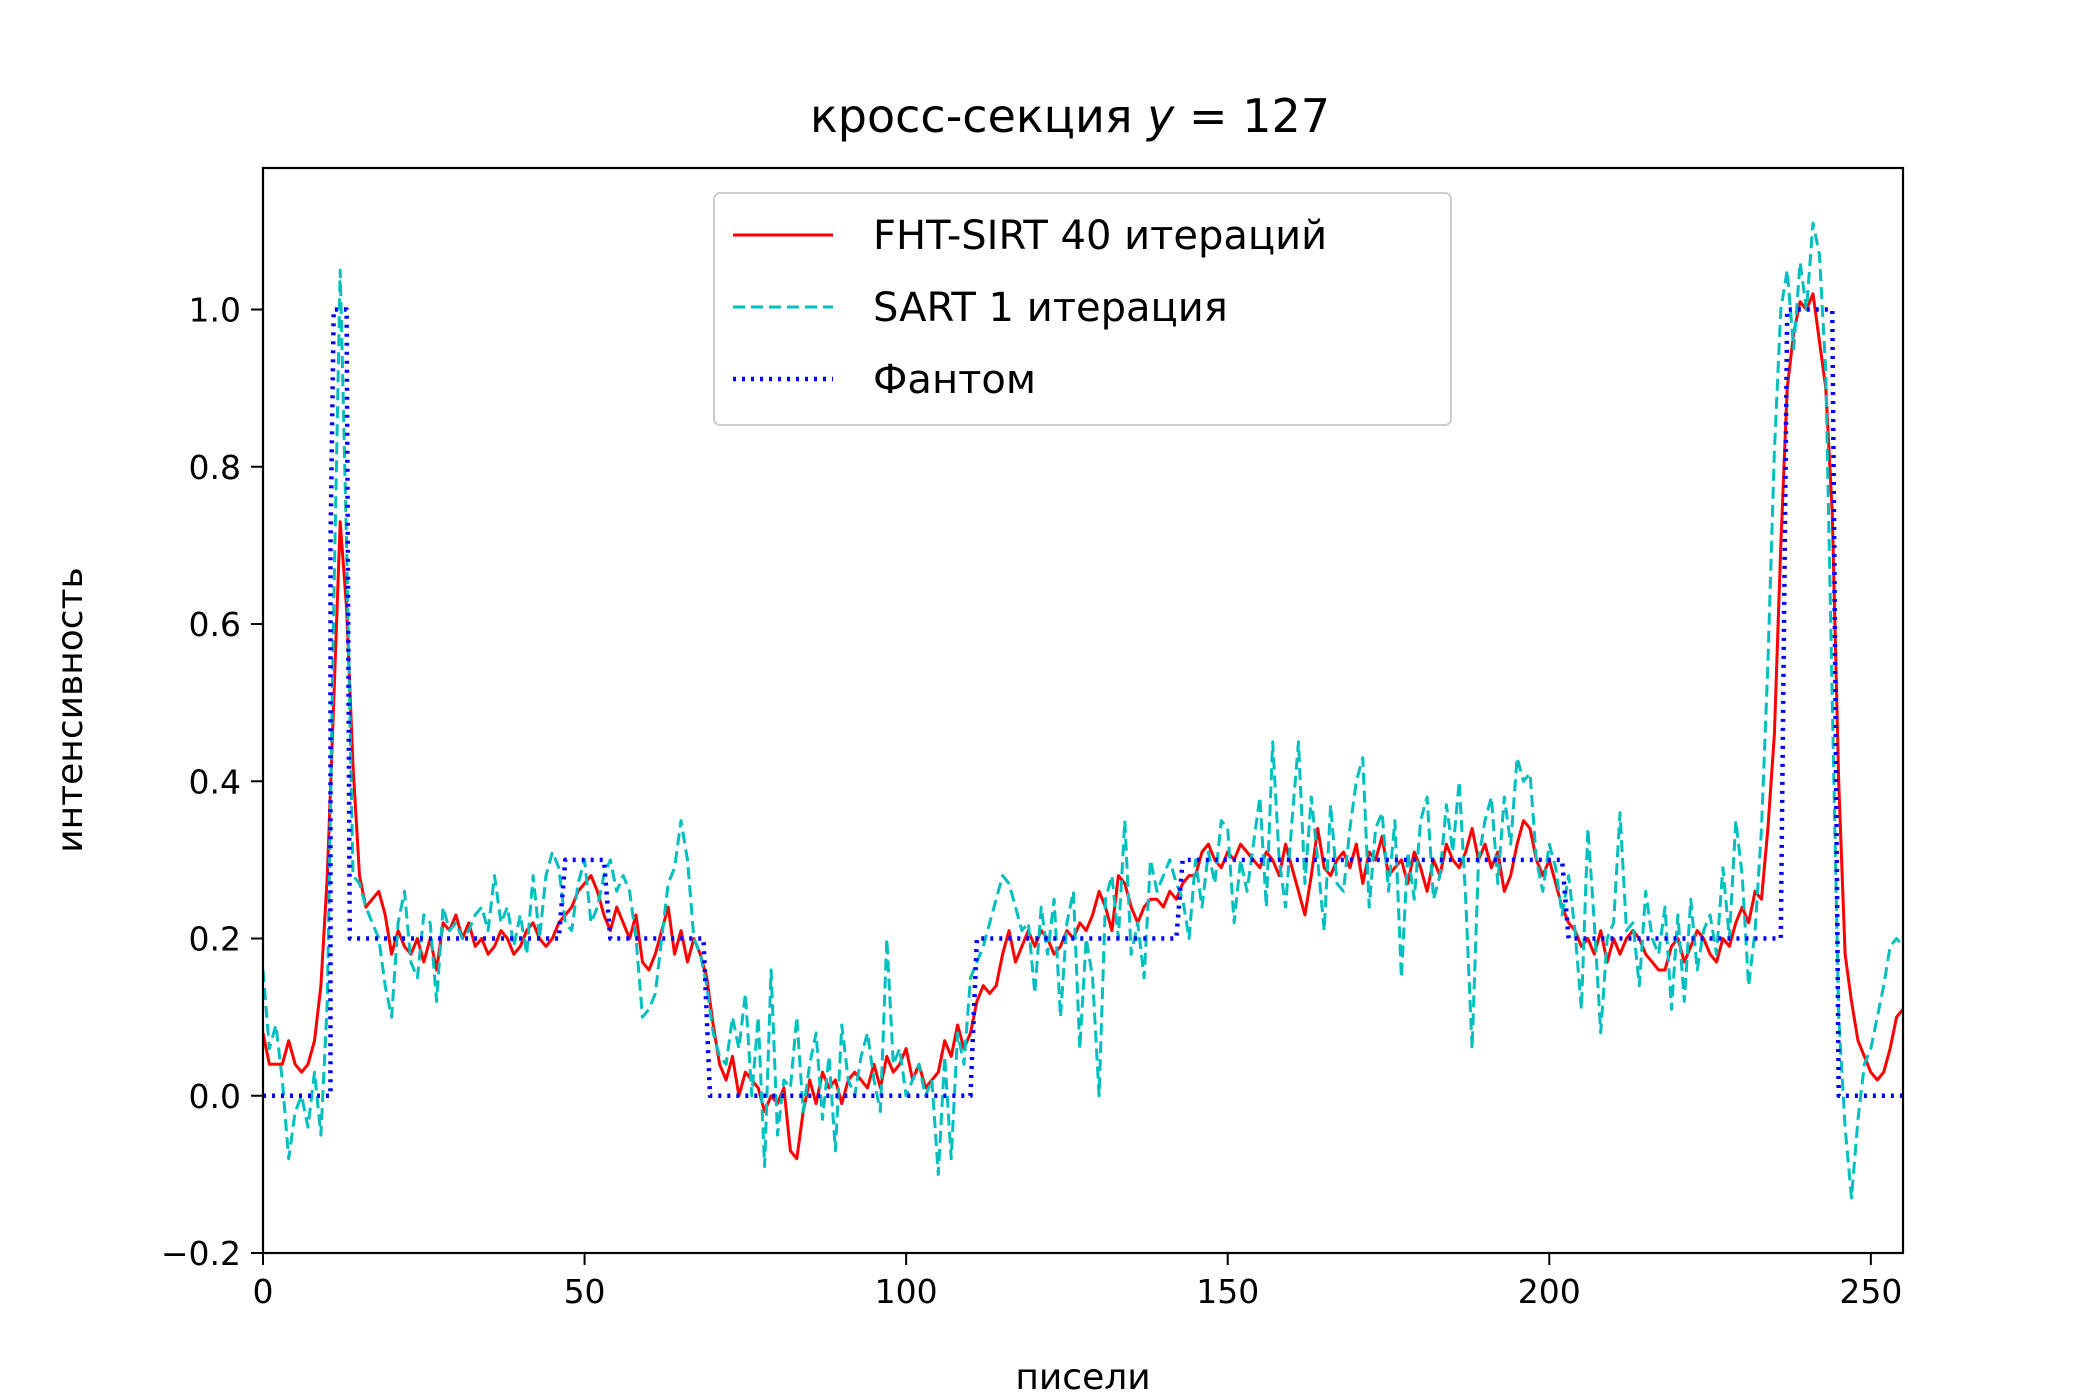 This screenshot has width=2100, height=1400. What do you see at coordinates (585, 1291) in the screenshot?
I see `x-tick-label: 50` at bounding box center [585, 1291].